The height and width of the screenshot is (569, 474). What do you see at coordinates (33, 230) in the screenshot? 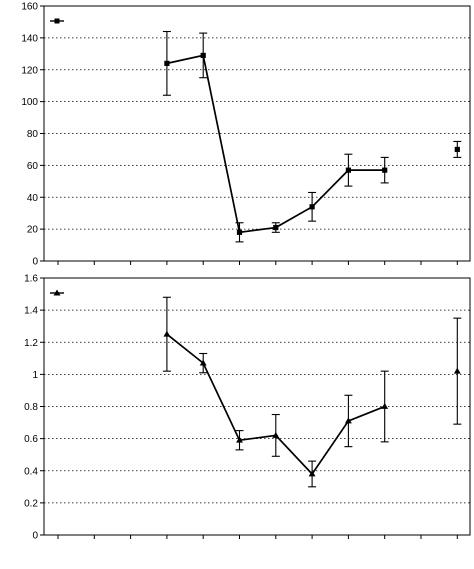
I see `y-tick-label: 20` at bounding box center [33, 230].